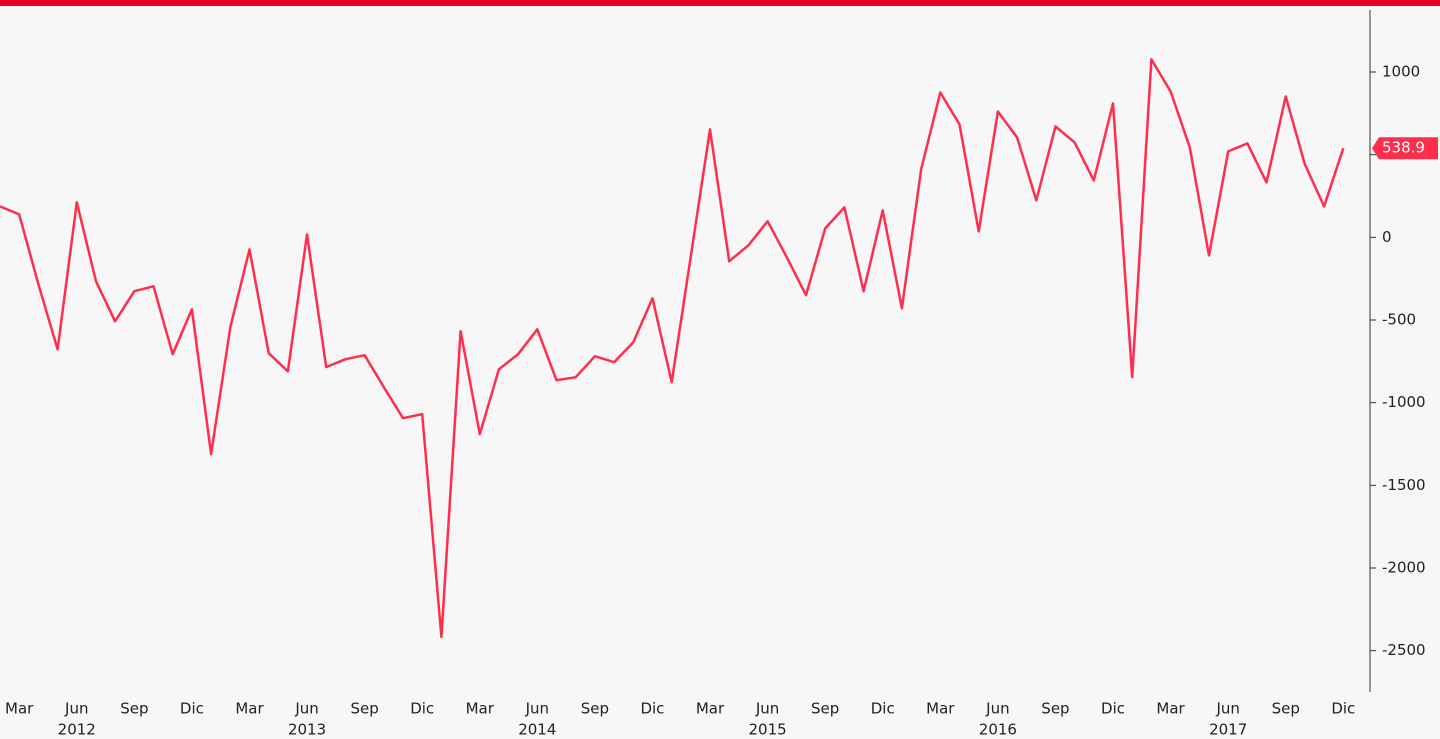 The image size is (1440, 739). I want to click on year-label: 2012, so click(77, 730).